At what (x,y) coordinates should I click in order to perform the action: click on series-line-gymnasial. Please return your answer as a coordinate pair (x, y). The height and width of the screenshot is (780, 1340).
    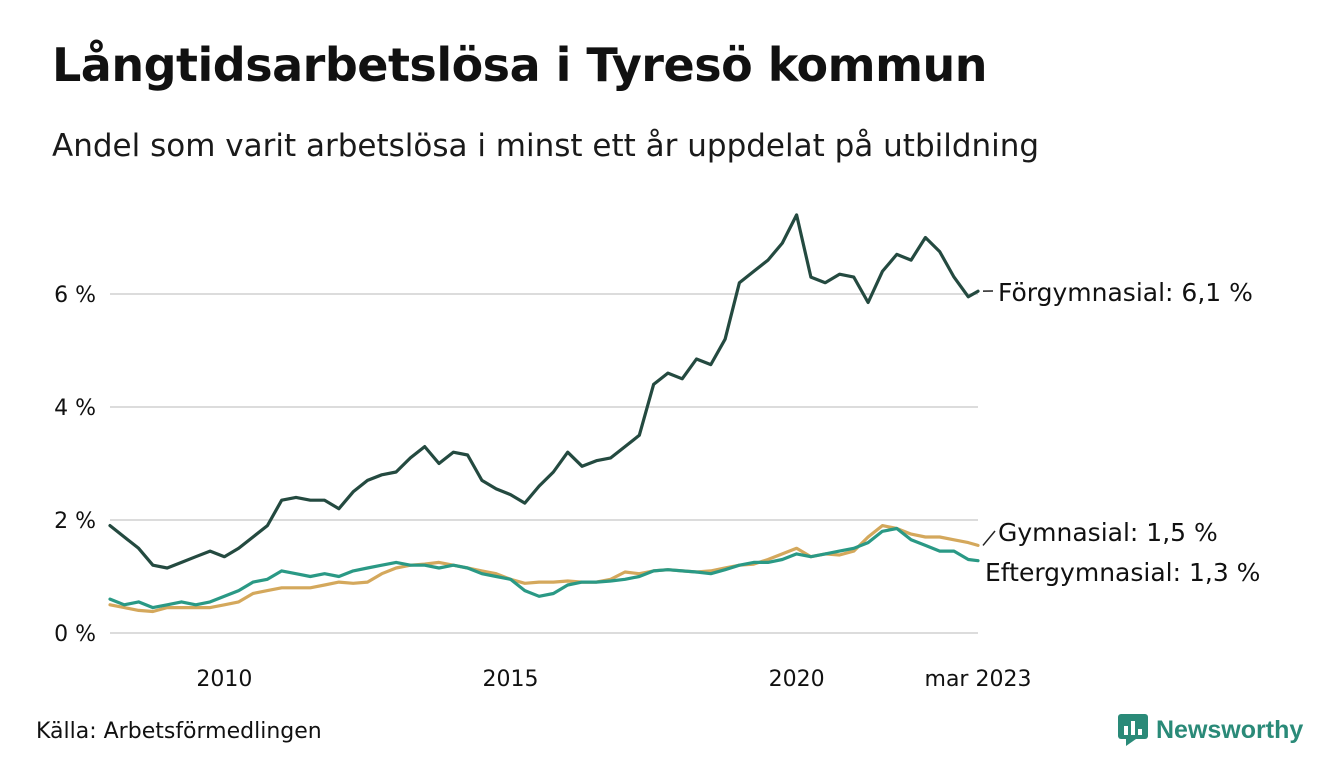
    Looking at the image, I should click on (544, 569).